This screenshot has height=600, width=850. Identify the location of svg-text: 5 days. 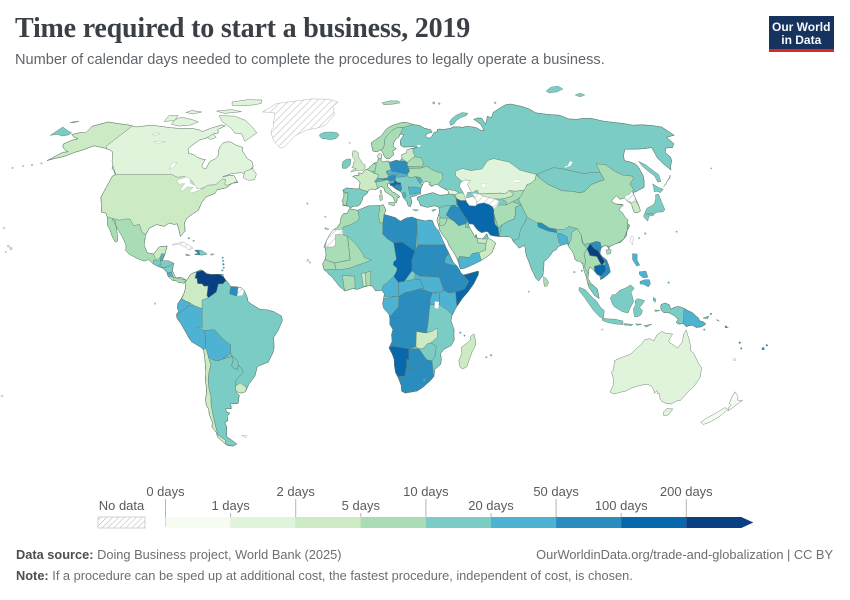
(361, 505).